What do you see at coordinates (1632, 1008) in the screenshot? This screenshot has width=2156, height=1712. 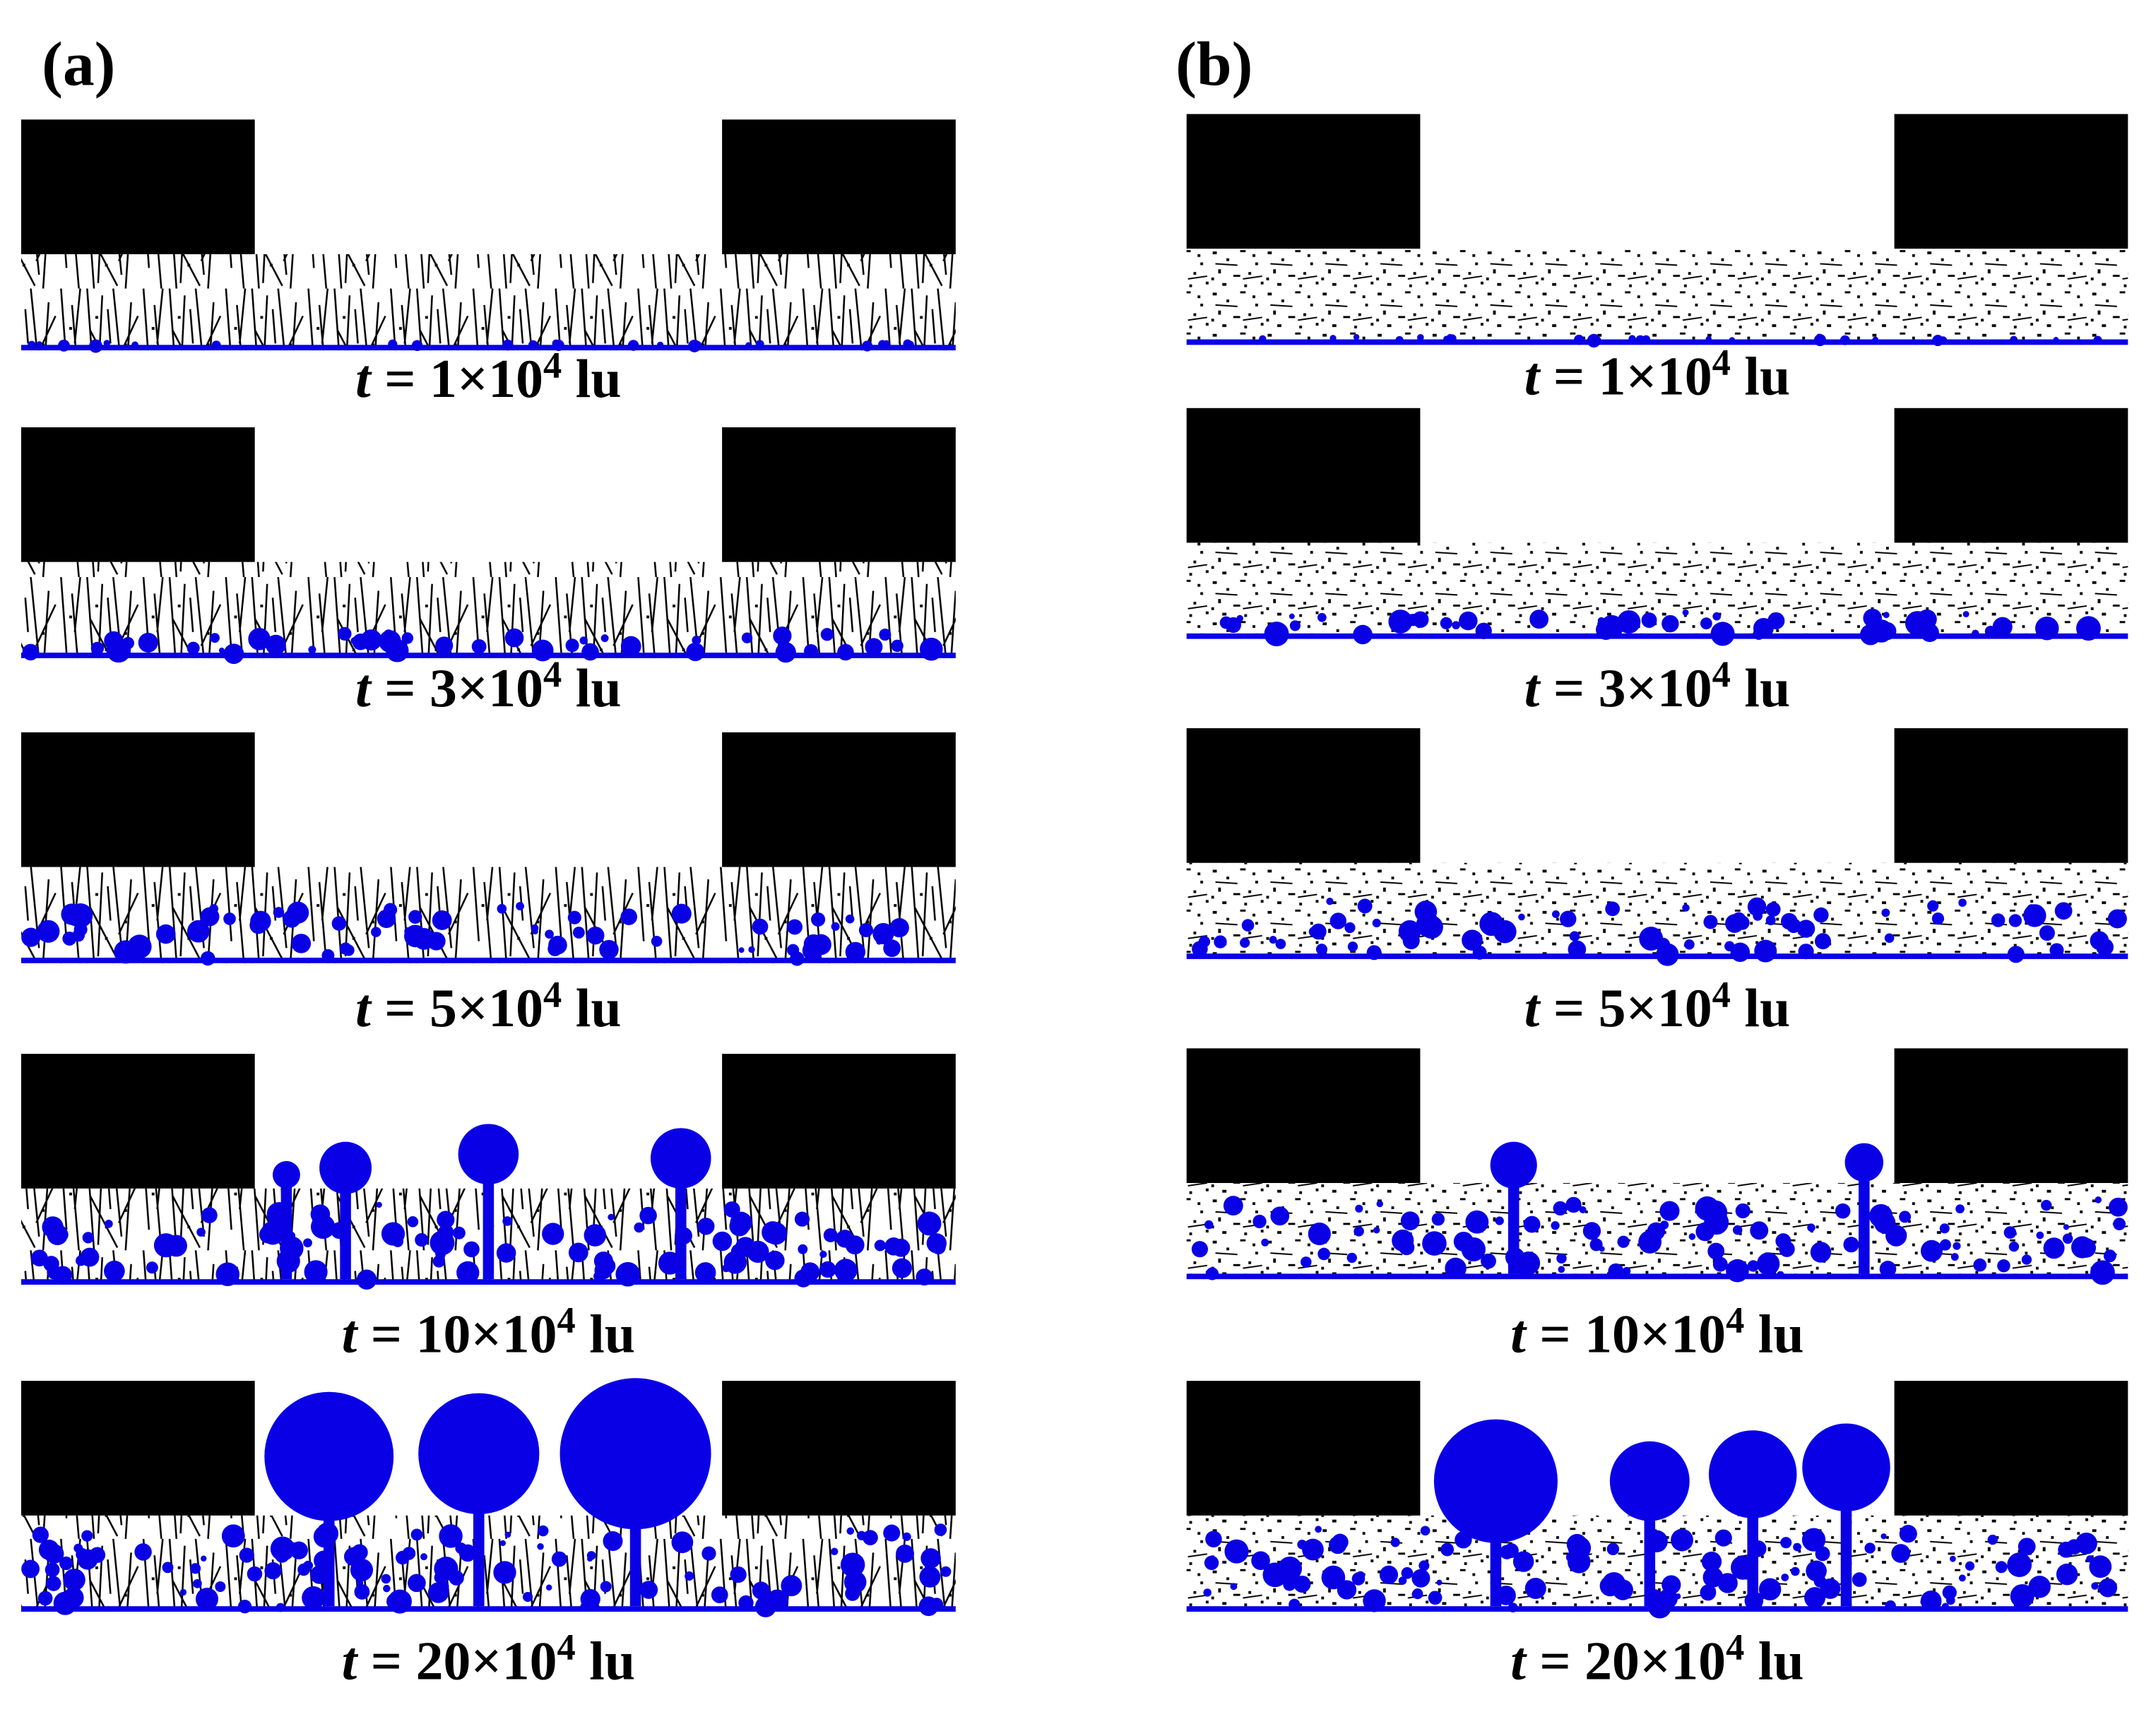 I see `time-value: = 5×10` at bounding box center [1632, 1008].